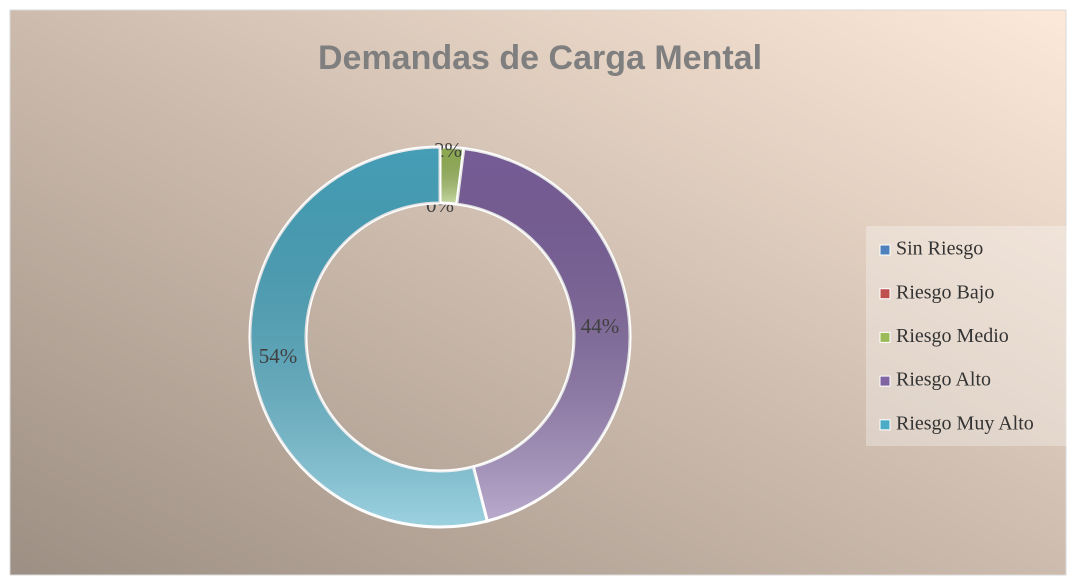 This screenshot has height=583, width=1076. I want to click on data-label: 44%, so click(600, 326).